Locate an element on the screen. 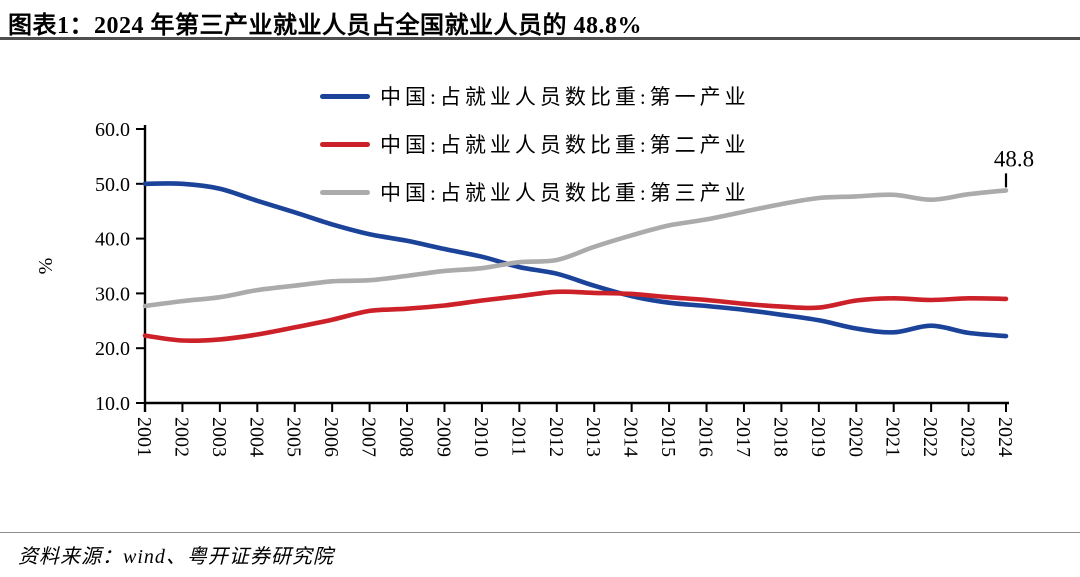 The image size is (1080, 577). chart-title: 图表1：2024 年第三产业就业人员占全国就业人员的 48.8% is located at coordinates (325, 26).